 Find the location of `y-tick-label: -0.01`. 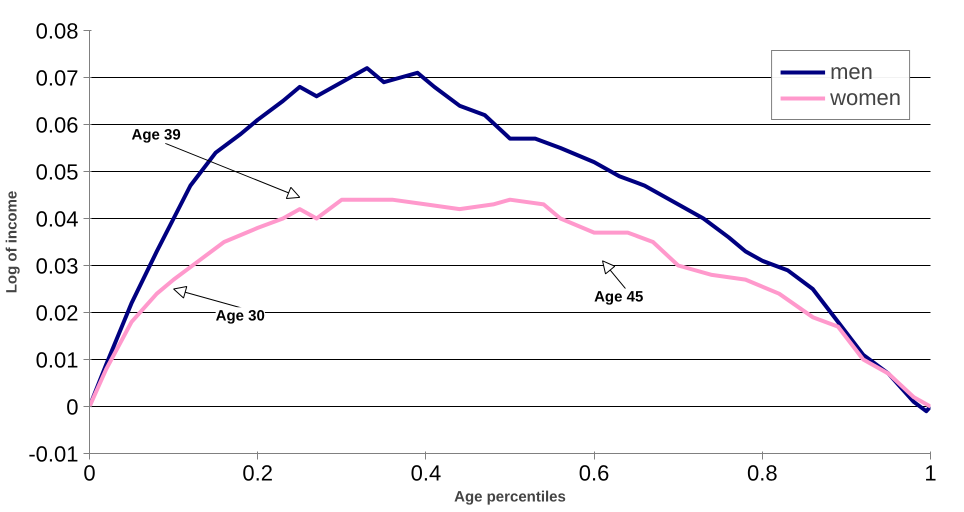

y-tick-label: -0.01 is located at coordinates (53, 454).